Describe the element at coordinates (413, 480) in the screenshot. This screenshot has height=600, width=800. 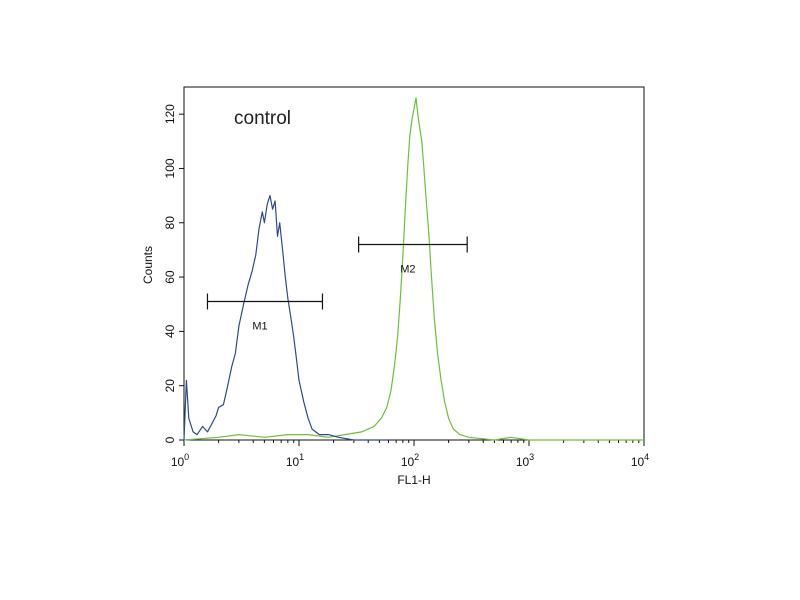
I see `x-axis-title: FL1-H` at that location.